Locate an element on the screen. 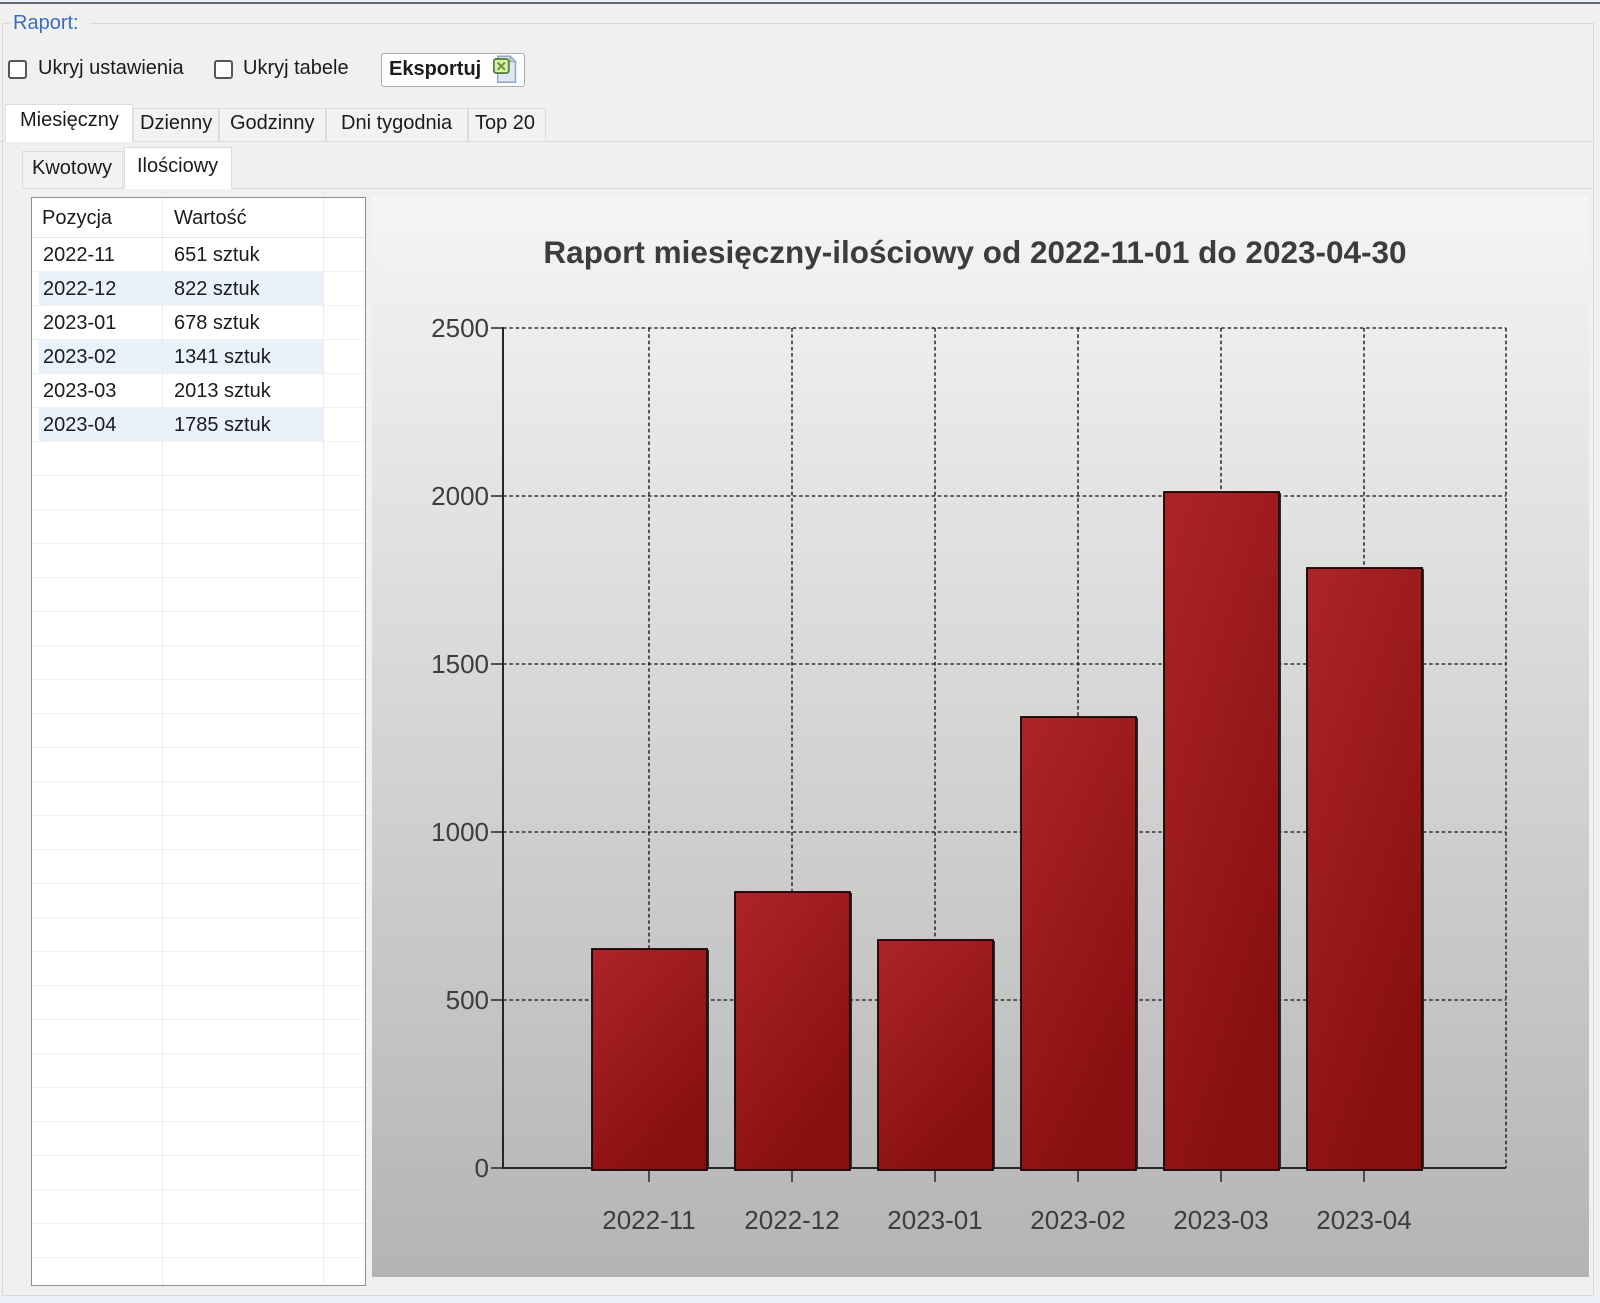  svg-text: 0 is located at coordinates (482, 1168).